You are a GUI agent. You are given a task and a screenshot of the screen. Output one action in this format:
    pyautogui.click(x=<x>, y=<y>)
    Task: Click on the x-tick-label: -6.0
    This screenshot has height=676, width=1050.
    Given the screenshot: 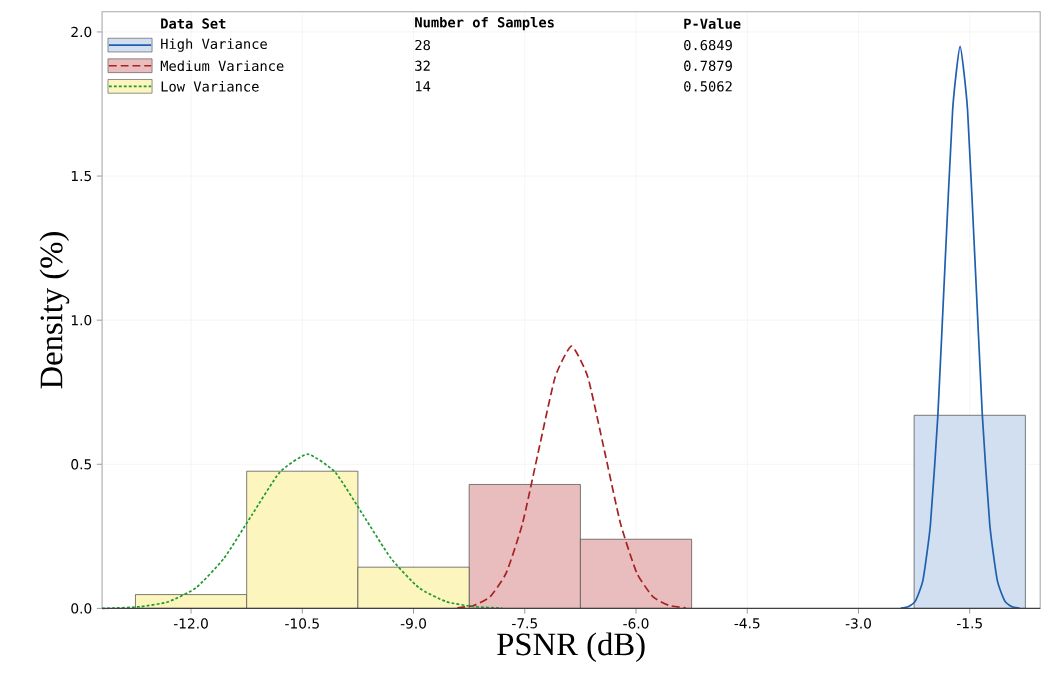 What is the action you would take?
    pyautogui.click(x=636, y=623)
    